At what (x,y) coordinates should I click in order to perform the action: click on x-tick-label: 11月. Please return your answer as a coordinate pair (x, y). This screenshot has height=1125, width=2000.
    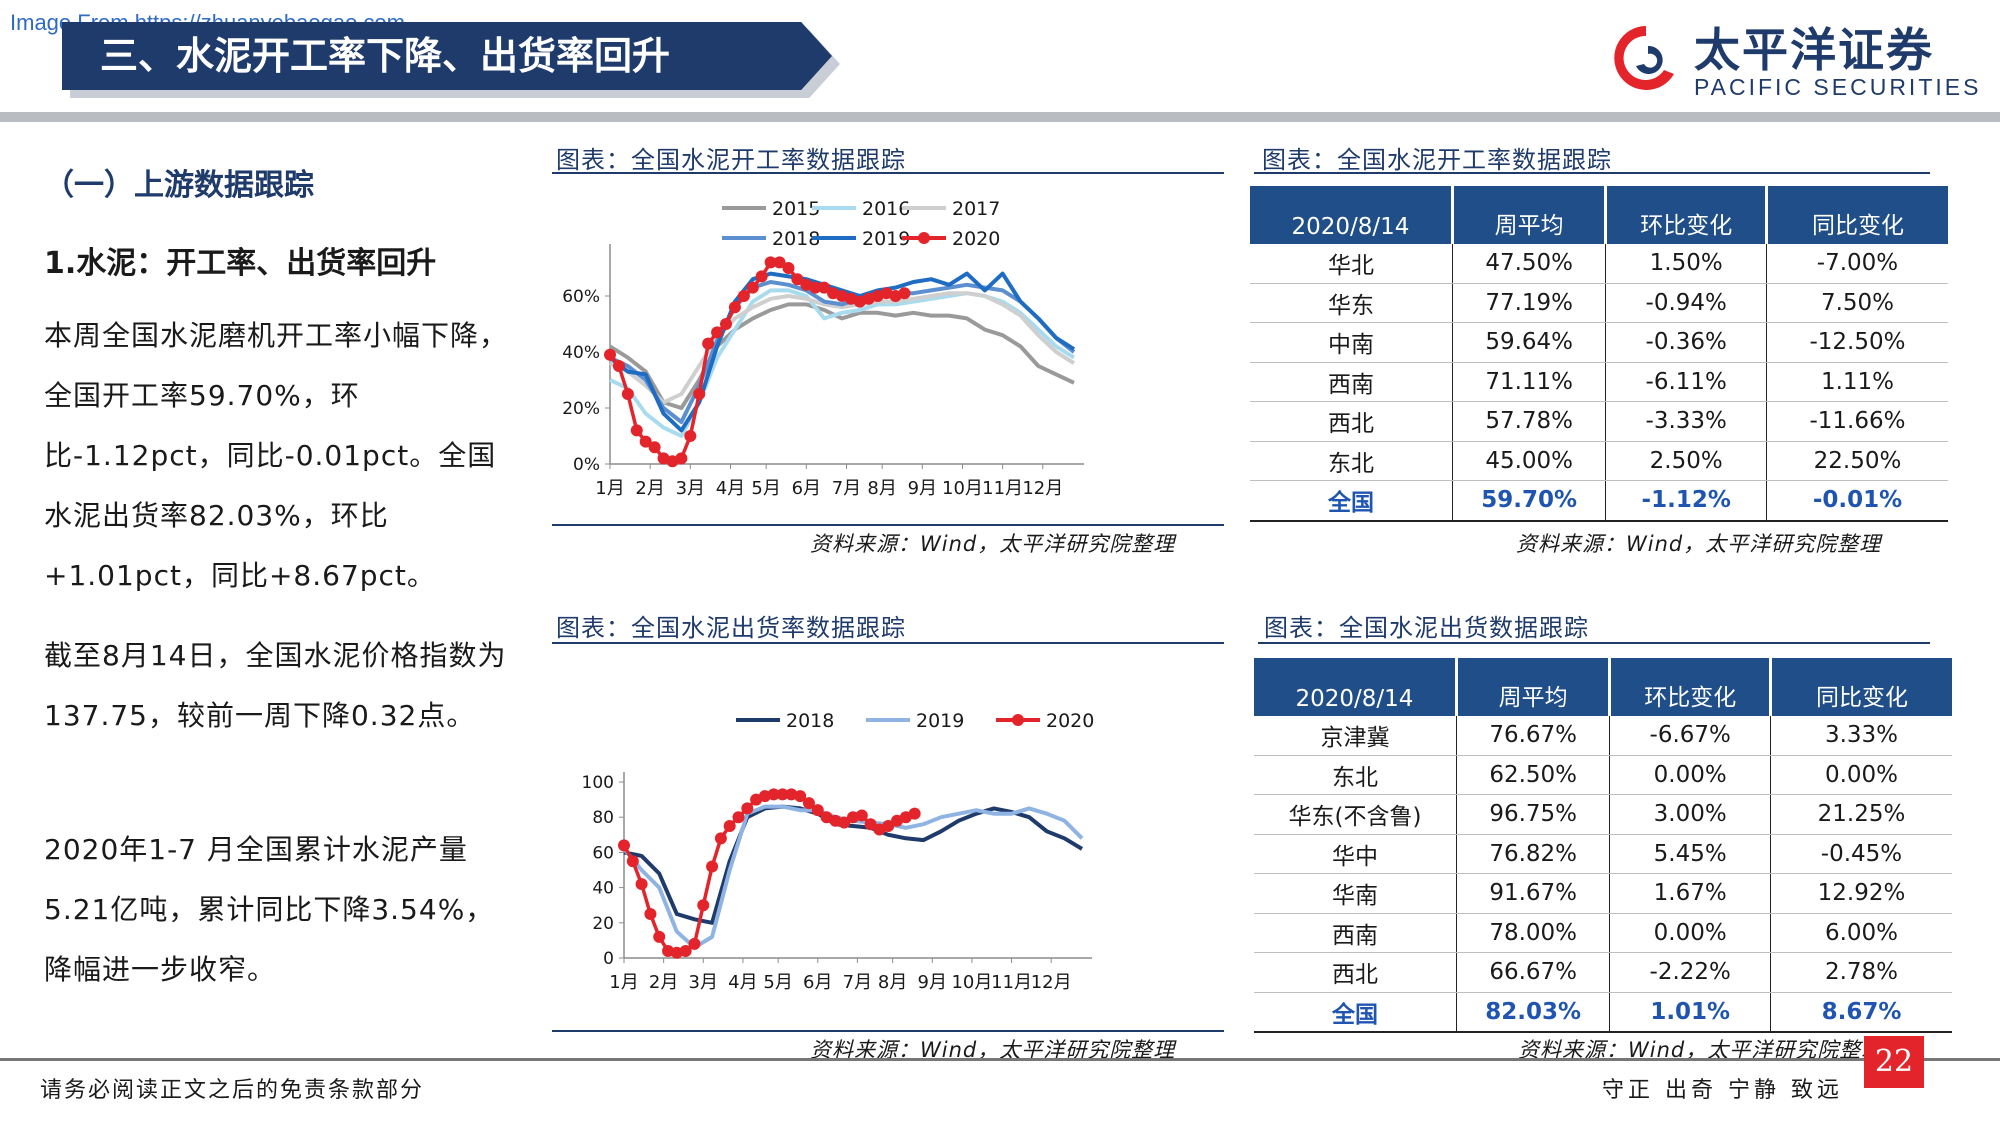
    Looking at the image, I should click on (1011, 982).